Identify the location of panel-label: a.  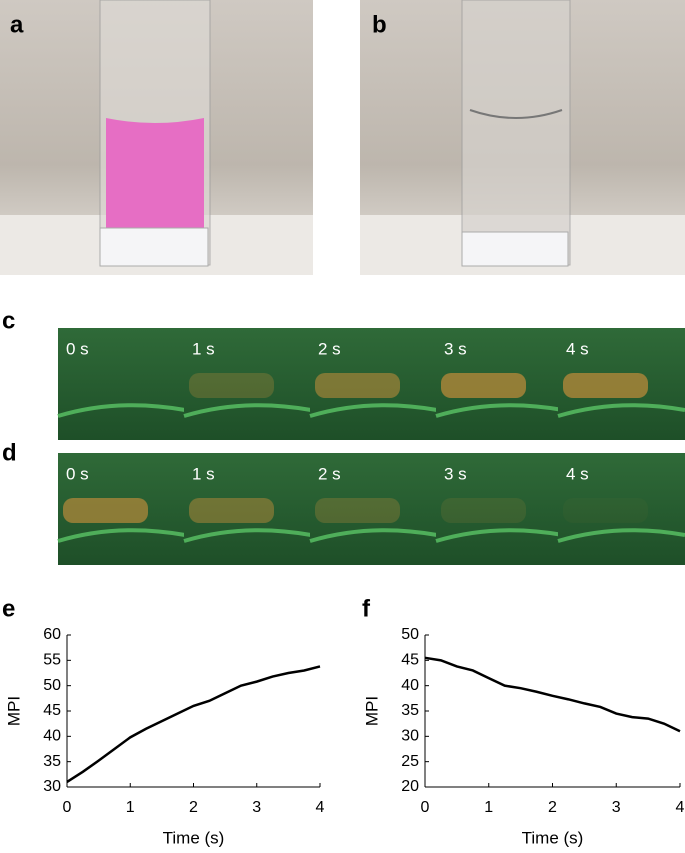
(17, 24).